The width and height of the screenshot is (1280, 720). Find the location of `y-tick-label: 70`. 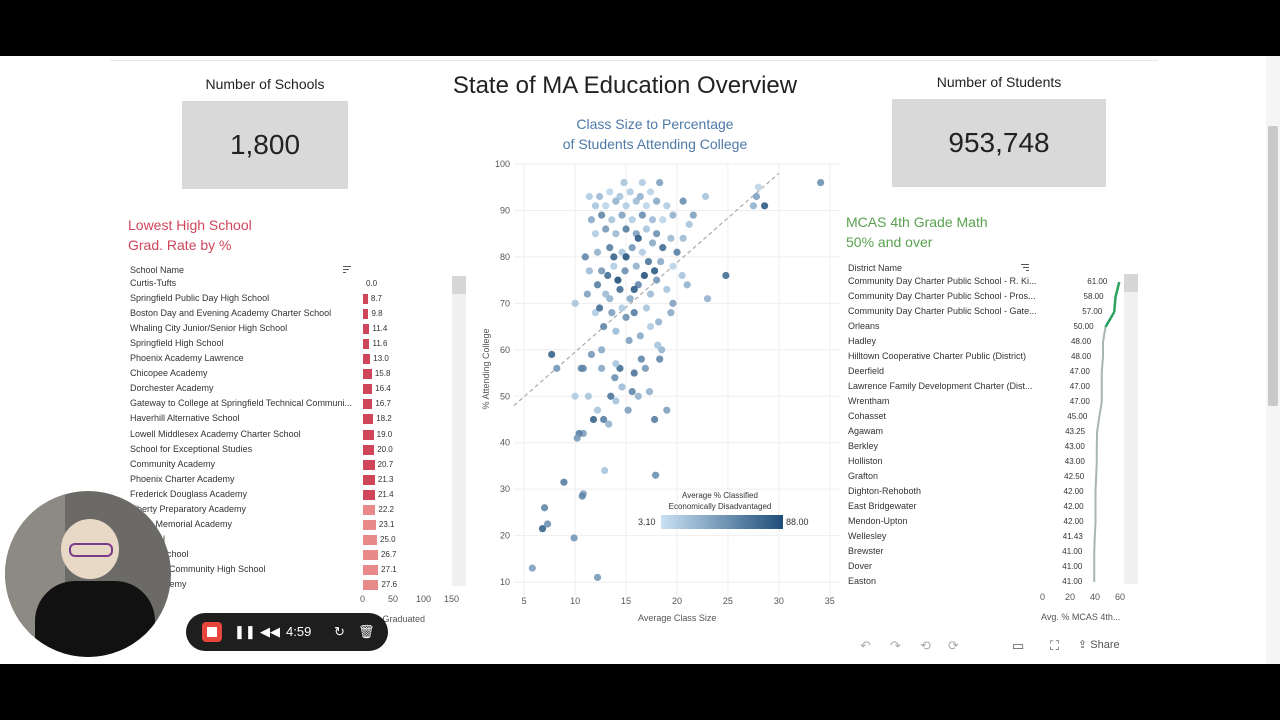

y-tick-label: 70 is located at coordinates (505, 303).